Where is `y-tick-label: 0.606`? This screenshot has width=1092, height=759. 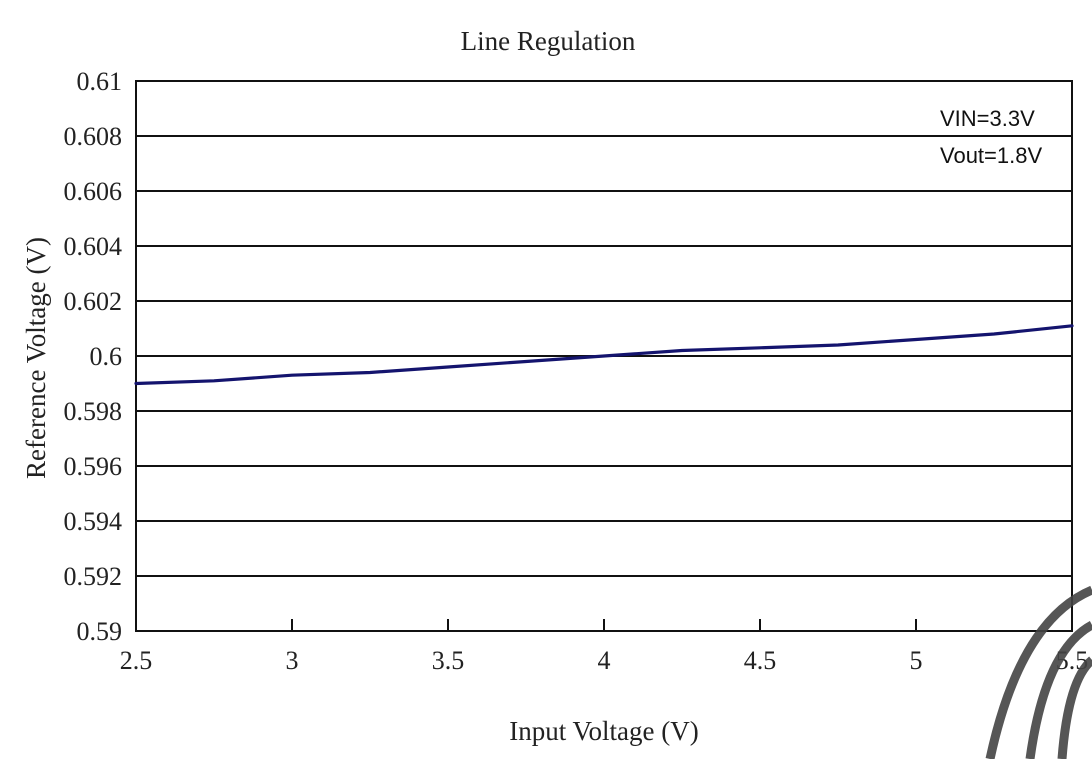 y-tick-label: 0.606 is located at coordinates (93, 191).